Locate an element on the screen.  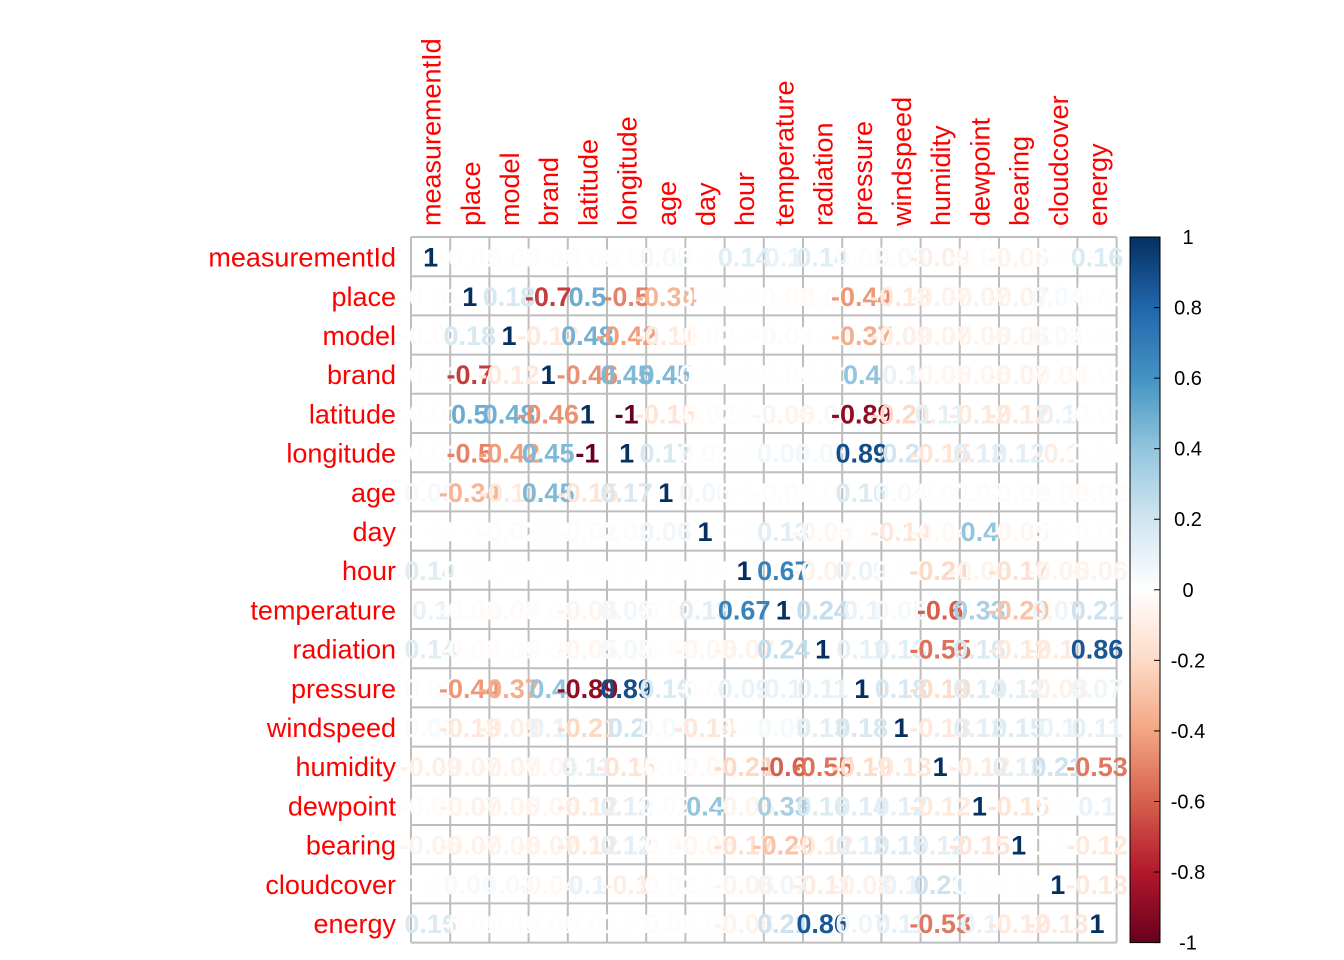
cell-value-radiation-windspeed: 0.13 is located at coordinates (901, 650).